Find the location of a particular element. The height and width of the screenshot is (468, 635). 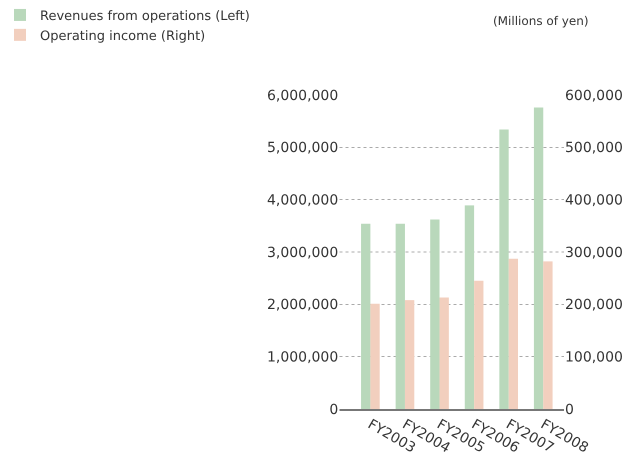

bar is located at coordinates (539, 258).